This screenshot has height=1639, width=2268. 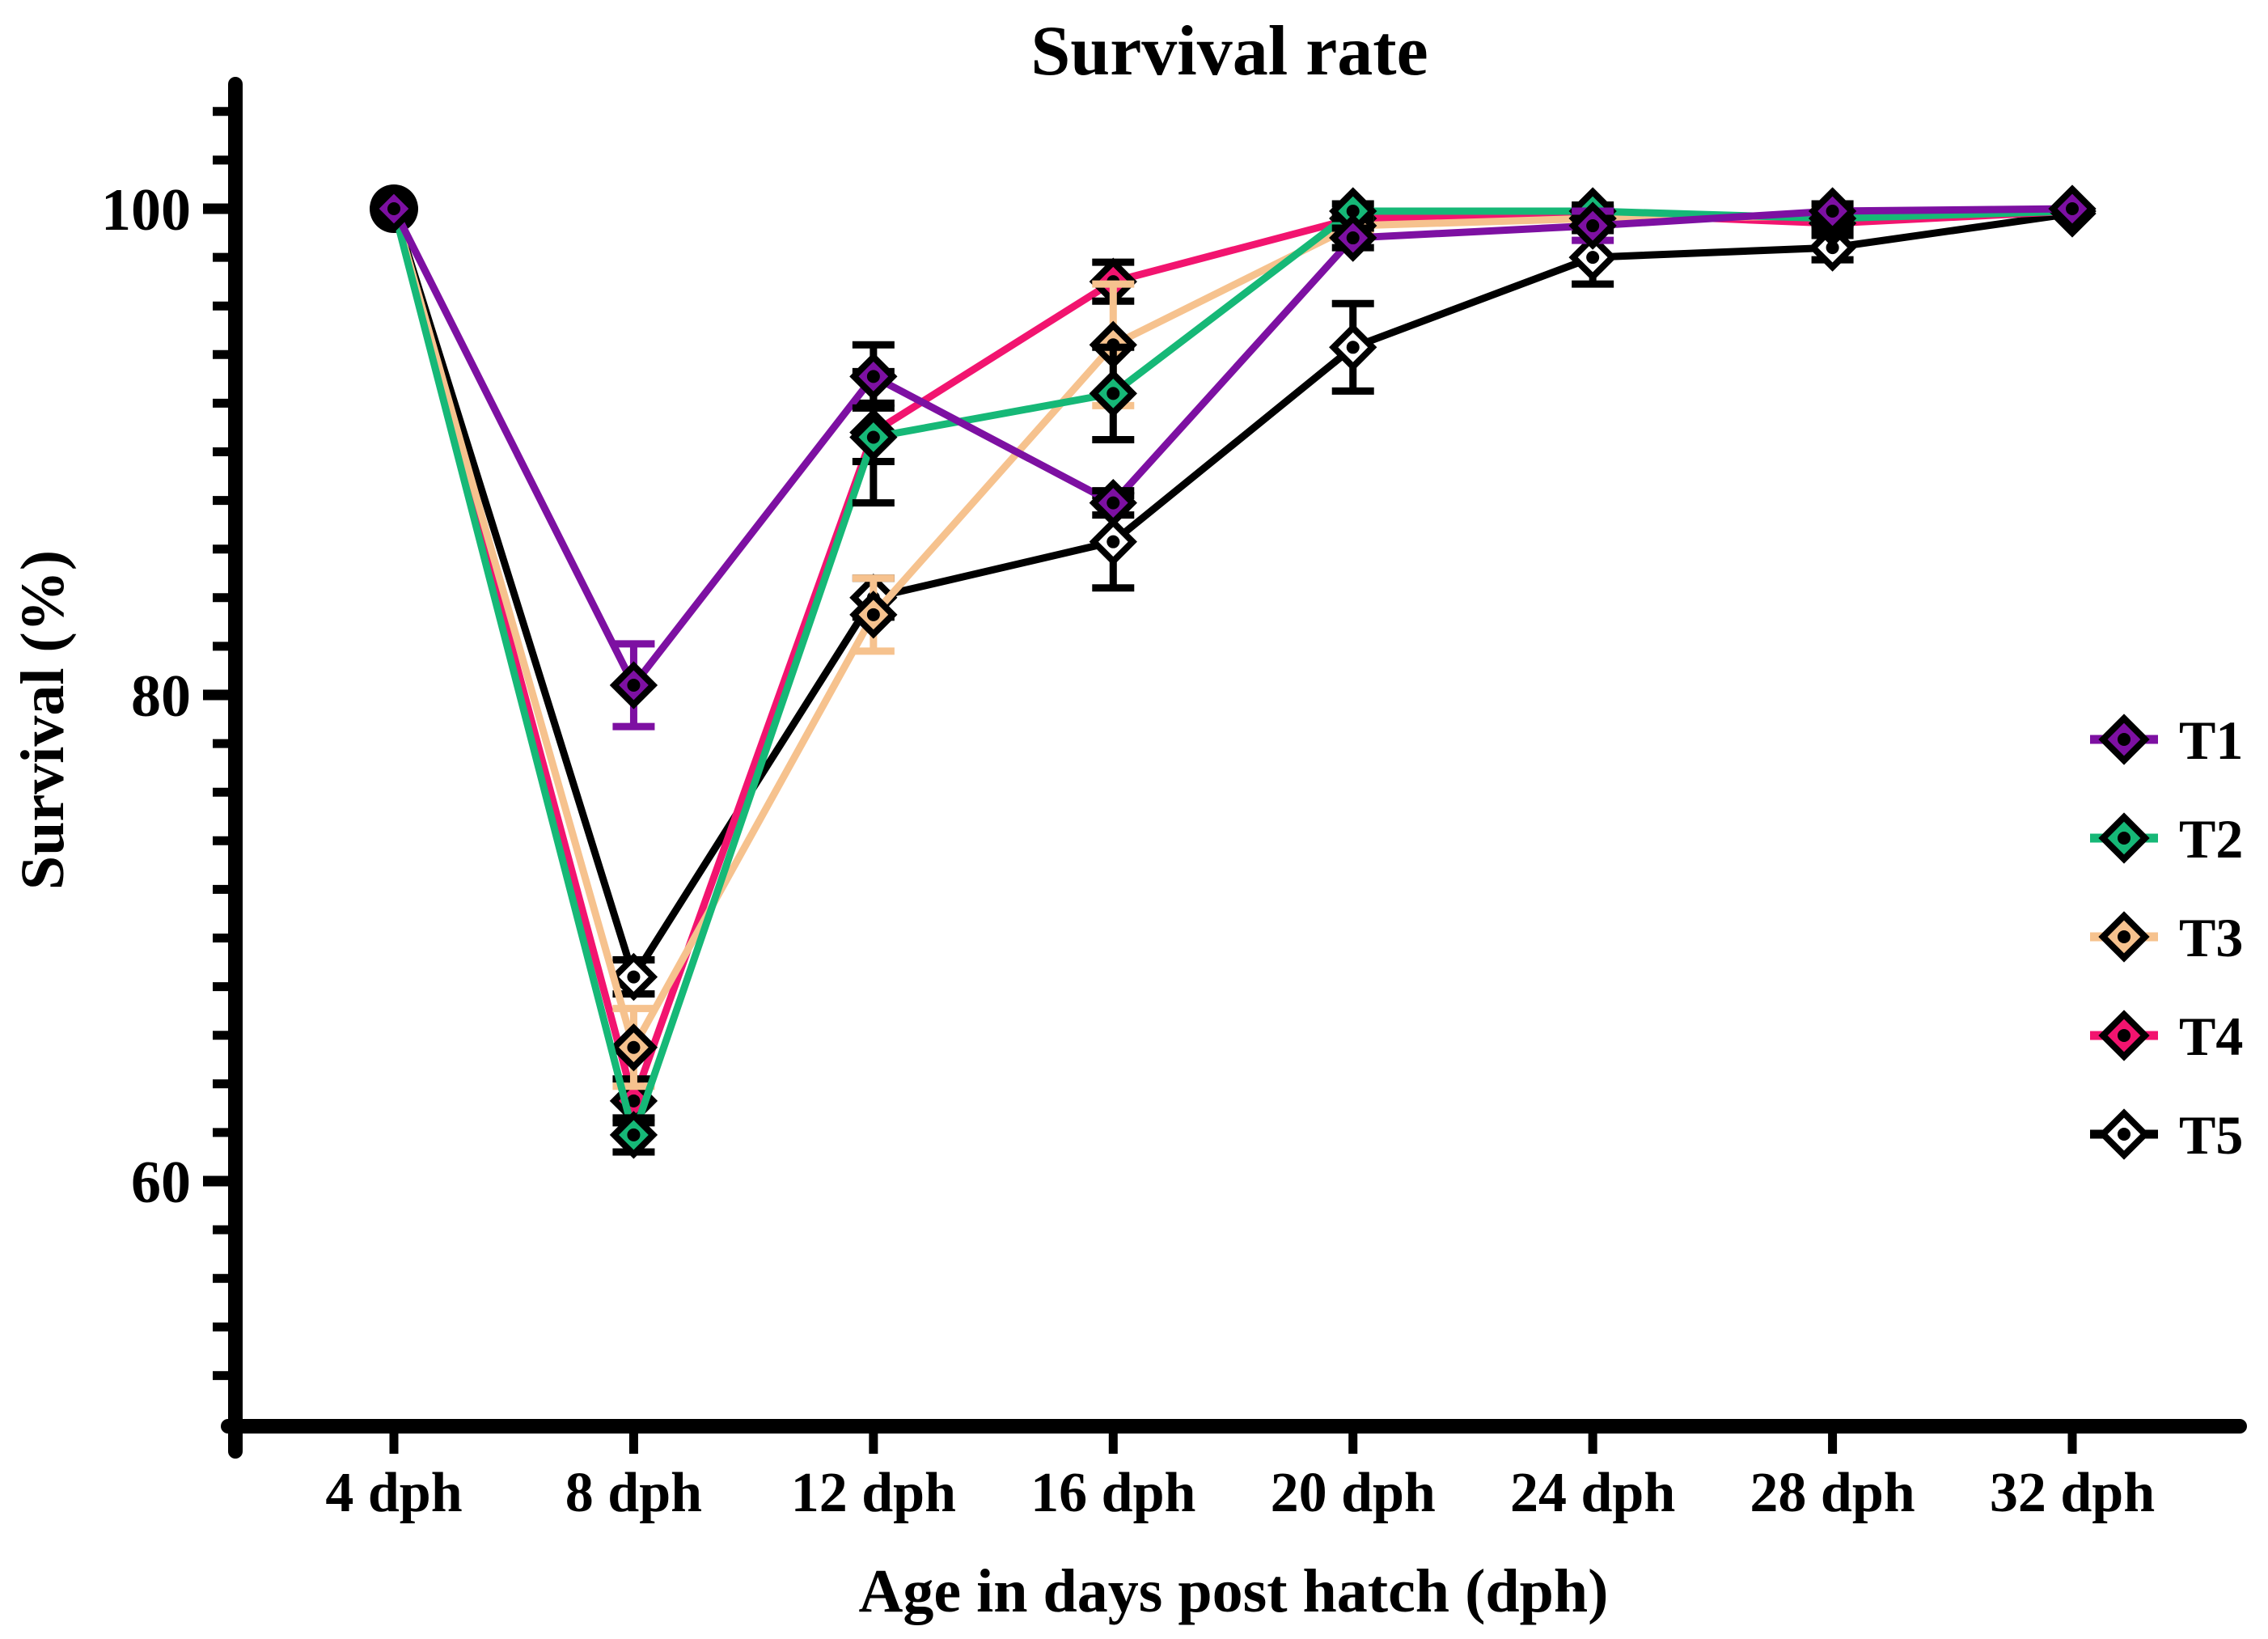 What do you see at coordinates (1113, 1493) in the screenshot?
I see `x-tick-label: 16 dph` at bounding box center [1113, 1493].